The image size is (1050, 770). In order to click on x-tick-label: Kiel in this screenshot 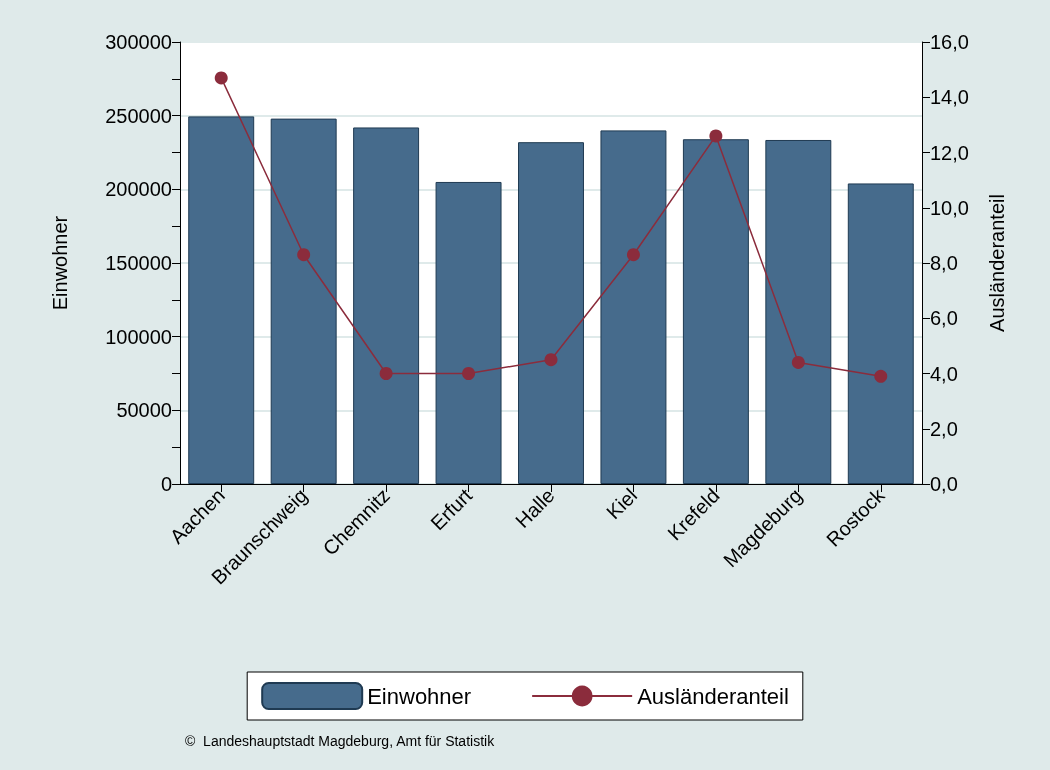, I will do `click(622, 504)`.